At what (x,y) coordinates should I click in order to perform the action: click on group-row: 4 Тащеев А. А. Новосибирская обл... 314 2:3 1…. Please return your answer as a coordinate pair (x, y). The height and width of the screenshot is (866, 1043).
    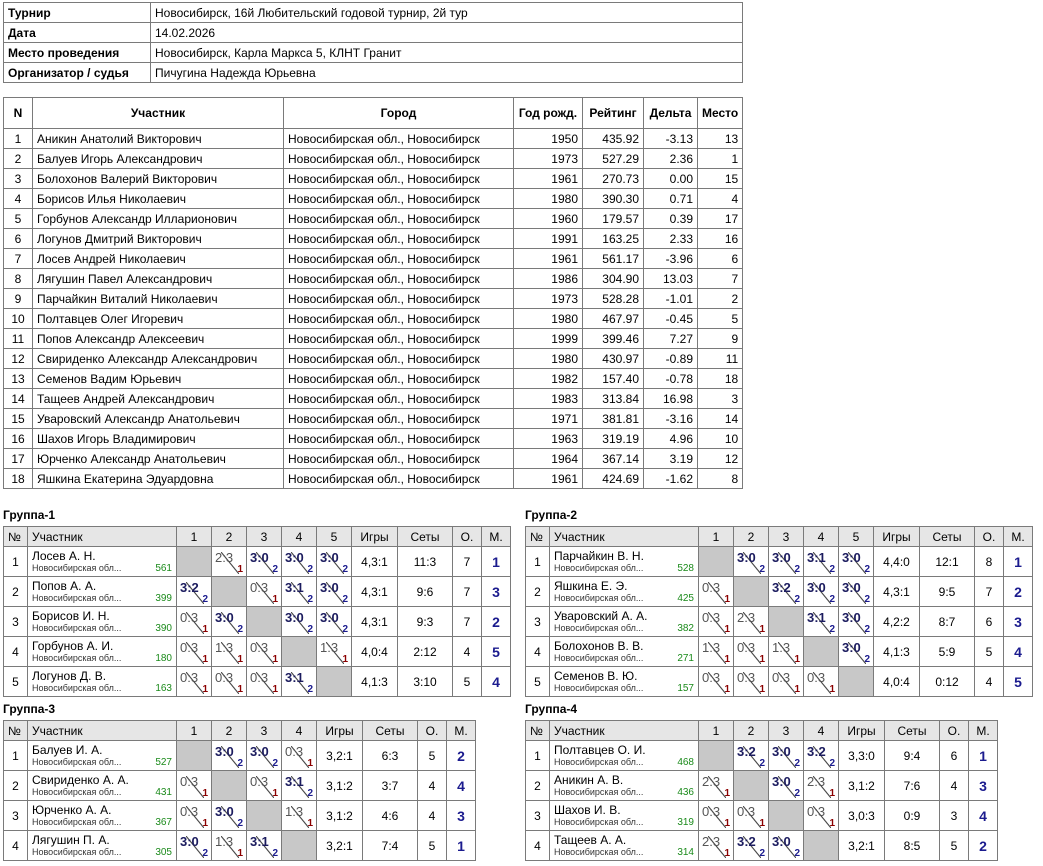
    Looking at the image, I should click on (761, 845).